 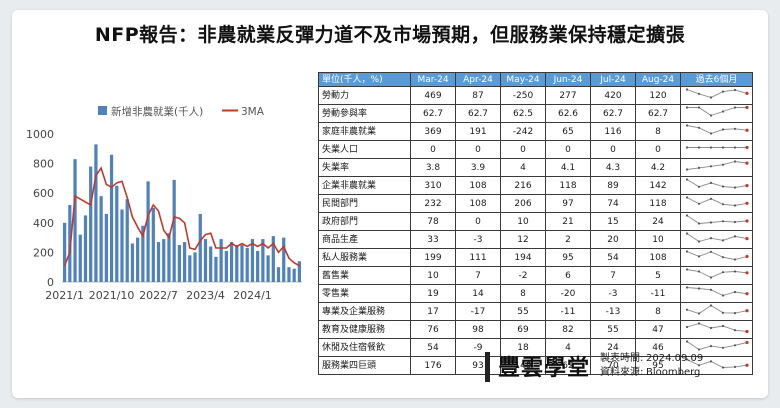 I want to click on table-row: 政府部門 78 0 10 21 15 24, so click(x=535, y=222).